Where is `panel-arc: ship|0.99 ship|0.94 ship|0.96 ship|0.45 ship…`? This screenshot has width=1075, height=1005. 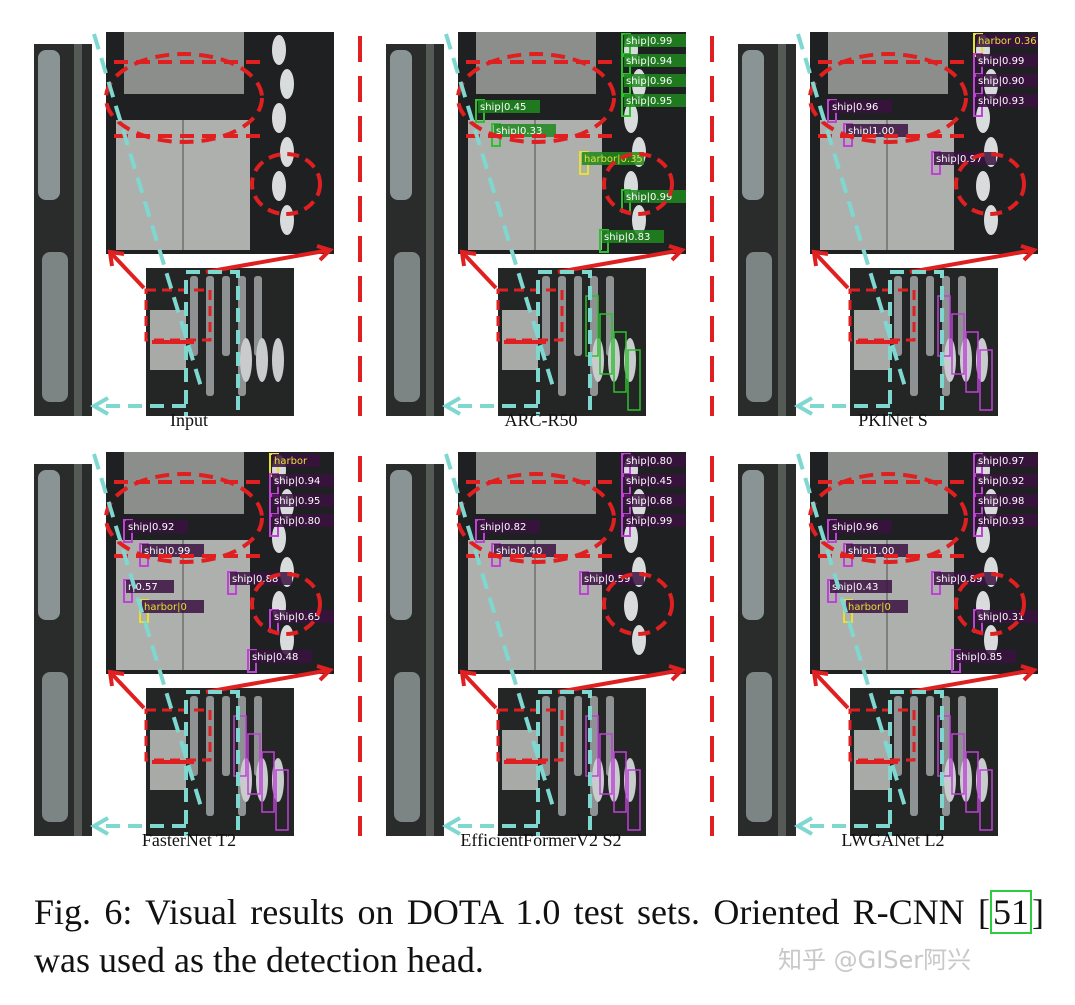
panel-arc: ship|0.99 ship|0.94 ship|0.96 ship|0.45 ship… is located at coordinates (556, 242).